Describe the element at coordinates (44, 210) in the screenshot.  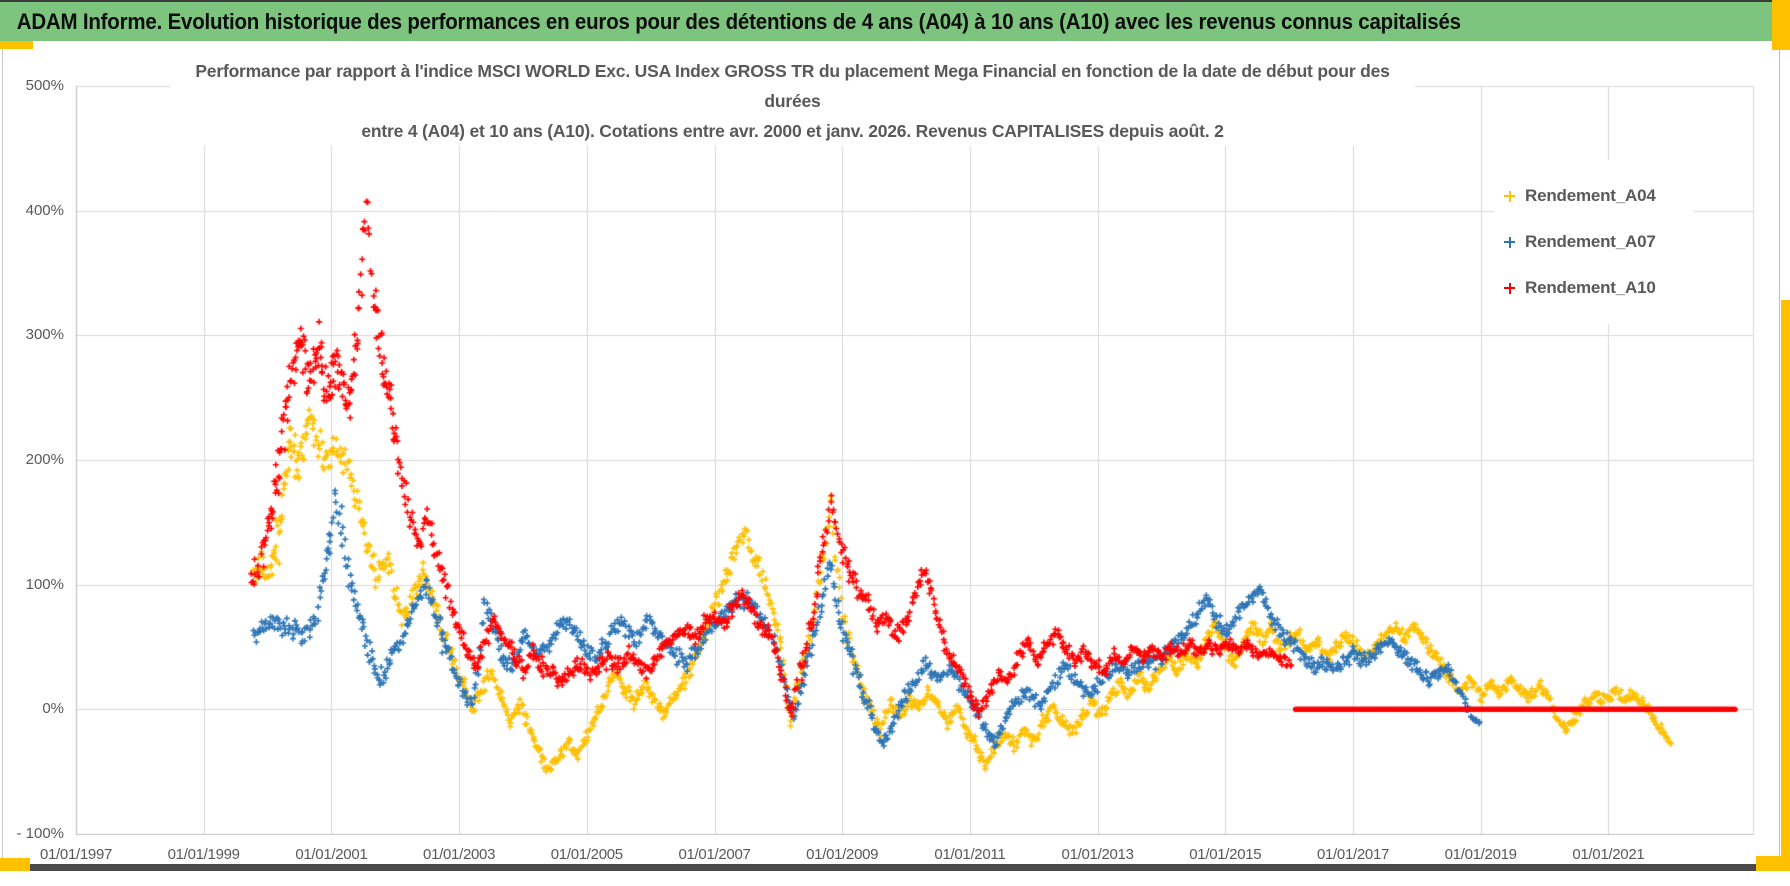
I see `y-tick-label: 400%` at that location.